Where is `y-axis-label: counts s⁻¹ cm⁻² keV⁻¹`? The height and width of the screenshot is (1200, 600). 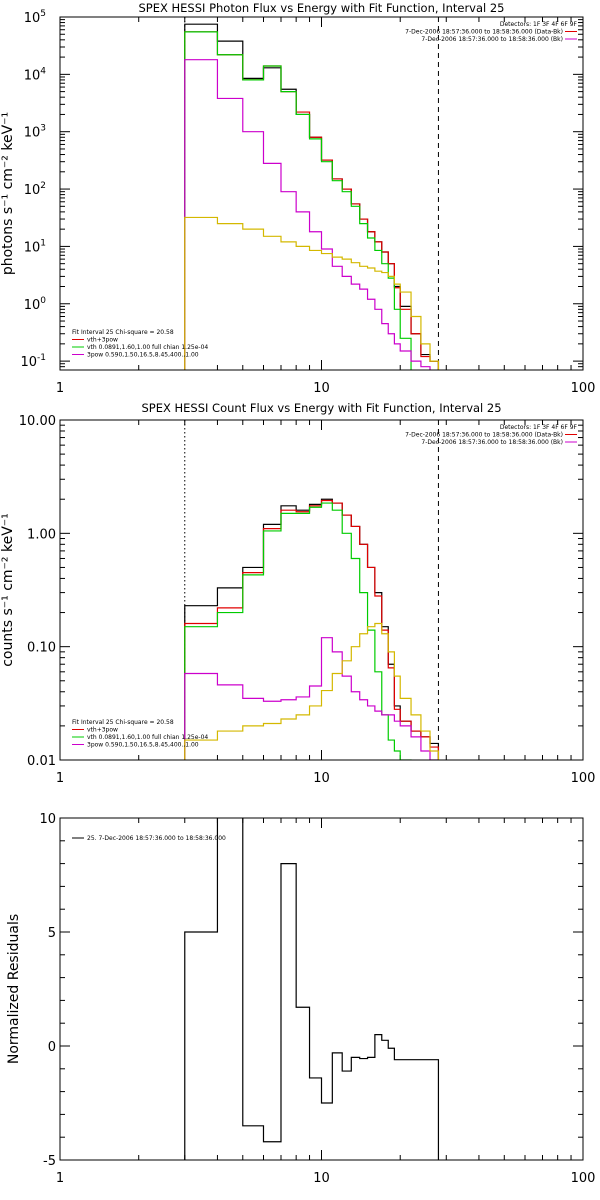 y-axis-label: counts s⁻¹ cm⁻² keV⁻¹ is located at coordinates (8, 590).